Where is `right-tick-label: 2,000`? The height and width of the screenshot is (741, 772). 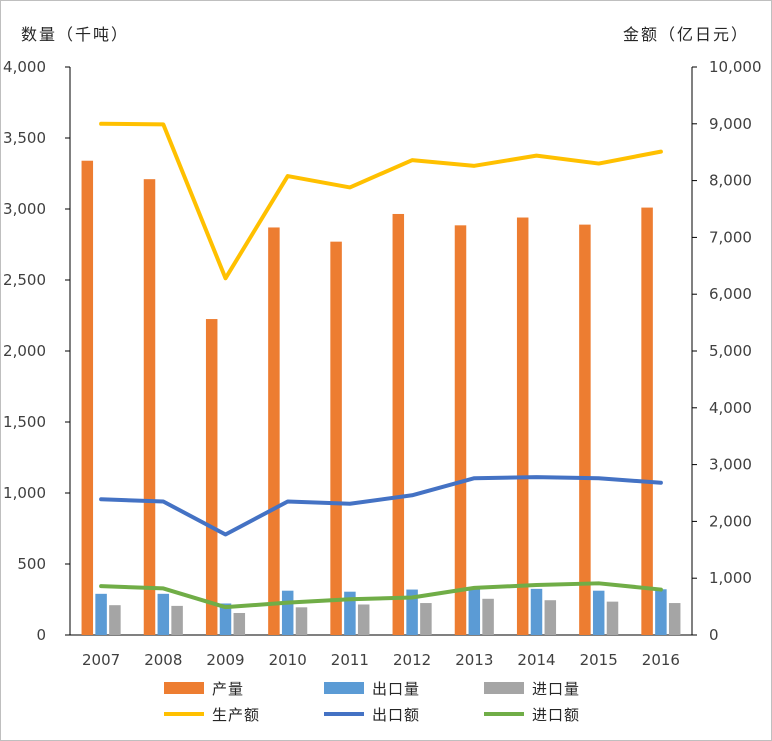
right-tick-label: 2,000 is located at coordinates (730, 521).